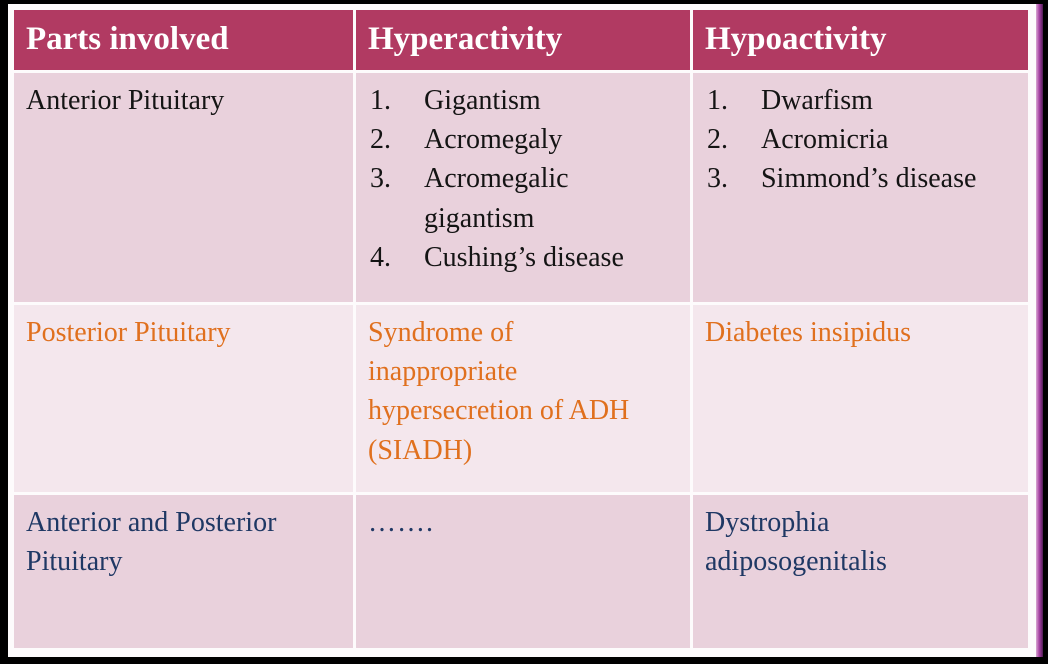  What do you see at coordinates (842, 178) in the screenshot?
I see `list-item: Simmond’s disease` at bounding box center [842, 178].